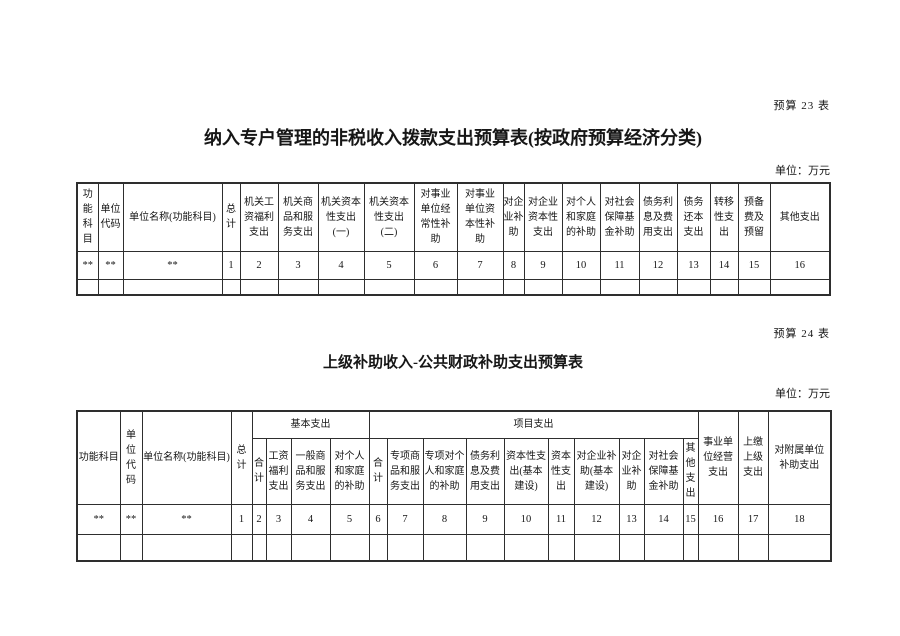  What do you see at coordinates (310, 424) in the screenshot?
I see `group-header-basic: 基本支出` at bounding box center [310, 424].